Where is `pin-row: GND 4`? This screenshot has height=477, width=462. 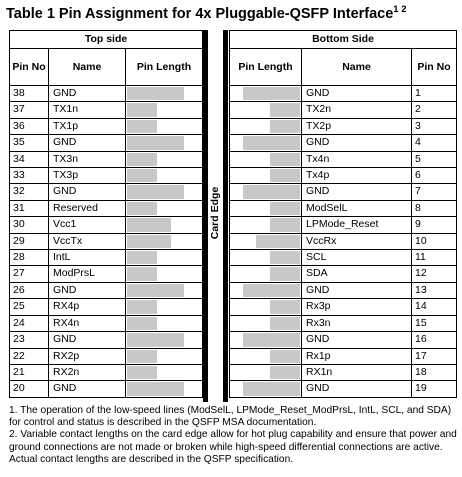 pin-row: GND 4 is located at coordinates (343, 143).